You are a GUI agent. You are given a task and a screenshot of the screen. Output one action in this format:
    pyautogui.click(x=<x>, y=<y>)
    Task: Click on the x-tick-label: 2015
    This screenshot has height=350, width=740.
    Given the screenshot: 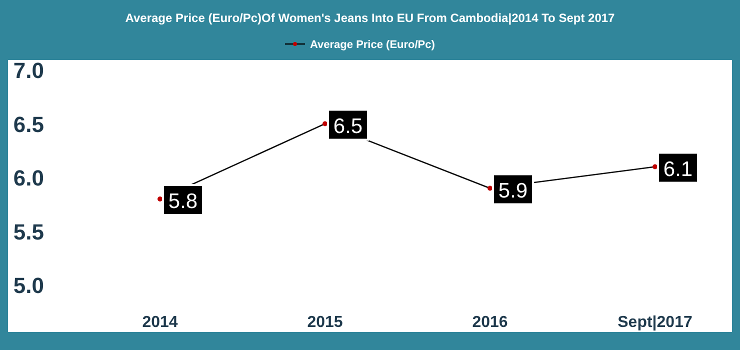 What is the action you would take?
    pyautogui.click(x=325, y=322)
    